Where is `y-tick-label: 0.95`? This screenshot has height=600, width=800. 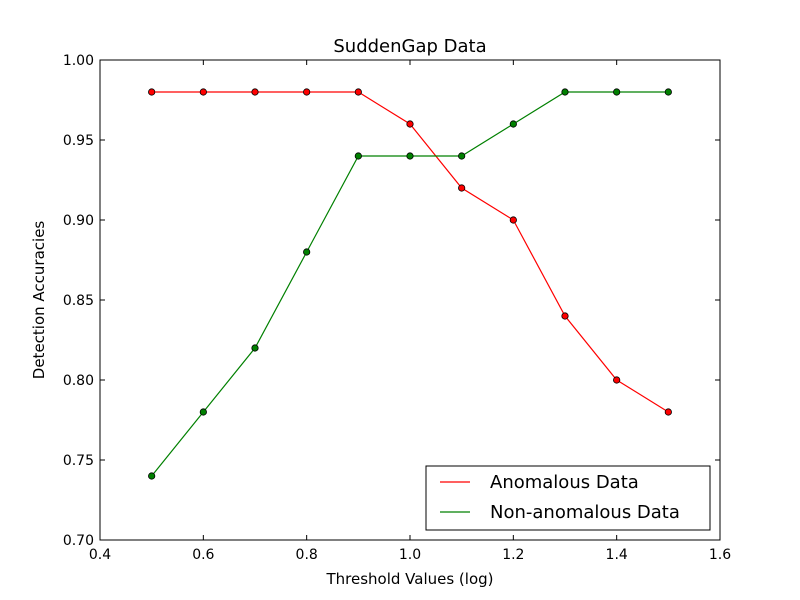
y-tick-label: 0.95 is located at coordinates (78, 141).